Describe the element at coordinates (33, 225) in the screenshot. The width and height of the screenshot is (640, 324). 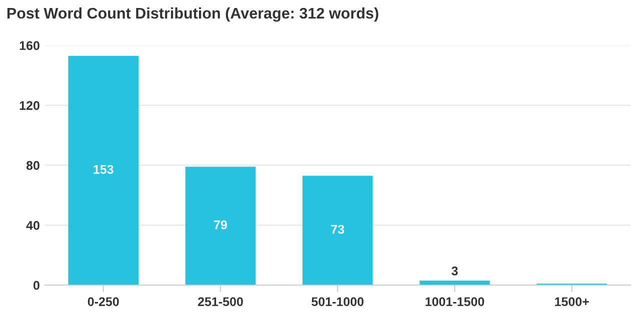
I see `y-tick-label: 40` at that location.